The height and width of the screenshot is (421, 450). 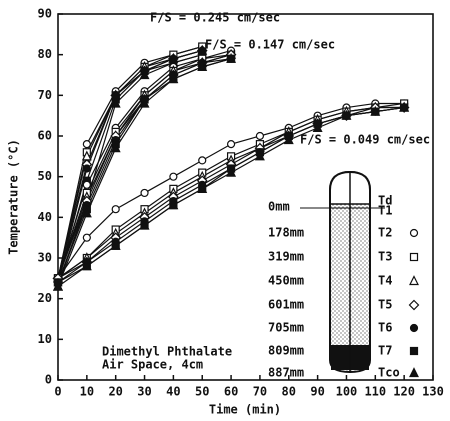 I want to click on y-tick-label: 30, so click(x=45, y=258).